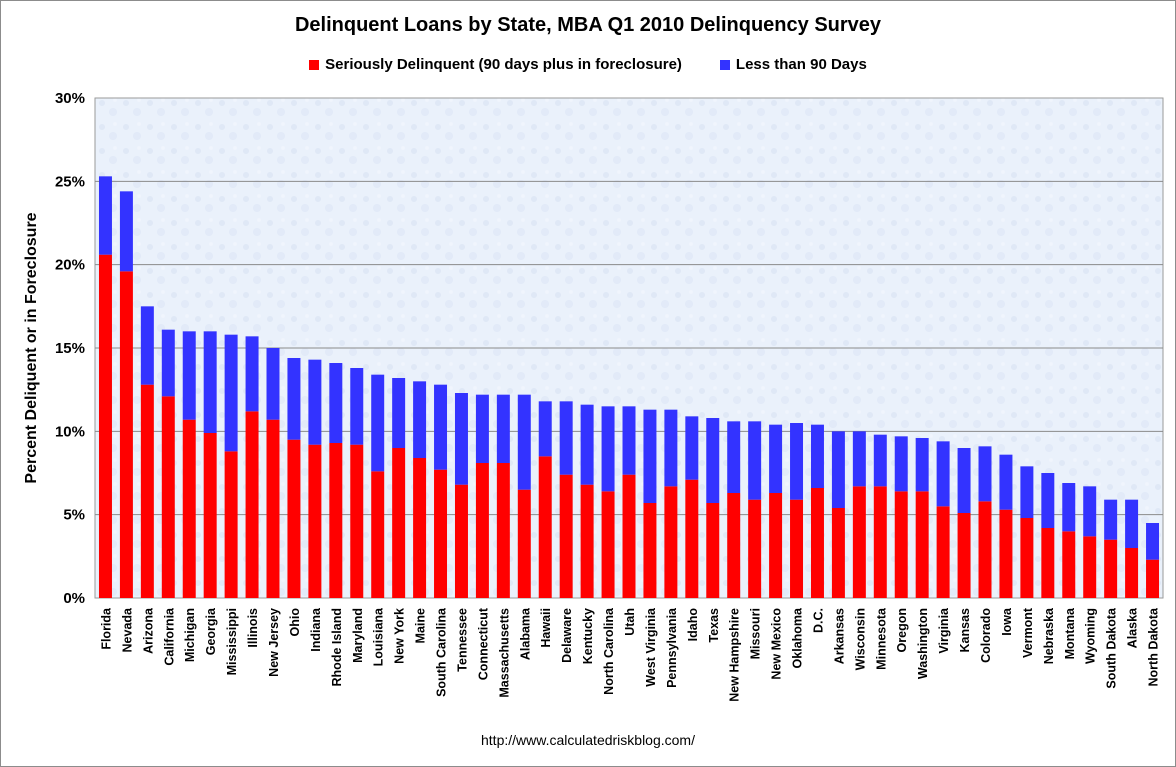 The height and width of the screenshot is (767, 1176). What do you see at coordinates (70, 265) in the screenshot?
I see `y-tick-label: 20%` at bounding box center [70, 265].